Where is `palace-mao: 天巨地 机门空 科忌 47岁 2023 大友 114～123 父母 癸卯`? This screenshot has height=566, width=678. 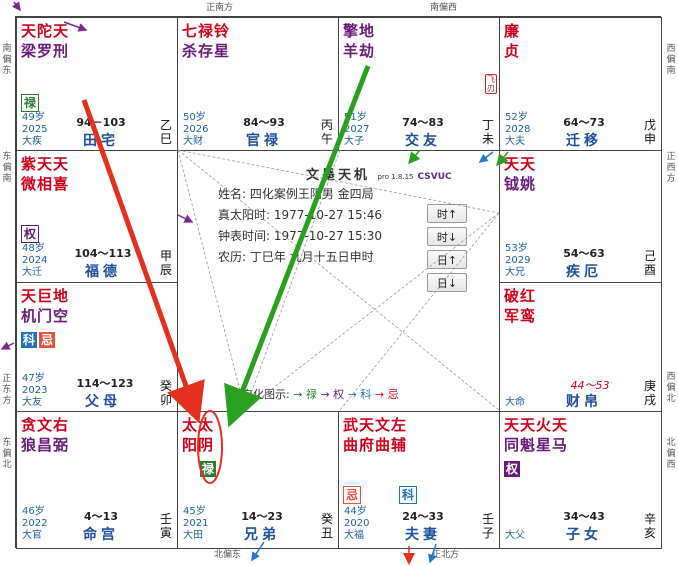 palace-mao: 天巨地 机门空 科忌 47岁 2023 大友 114～123 父母 癸卯 is located at coordinates (97, 347).